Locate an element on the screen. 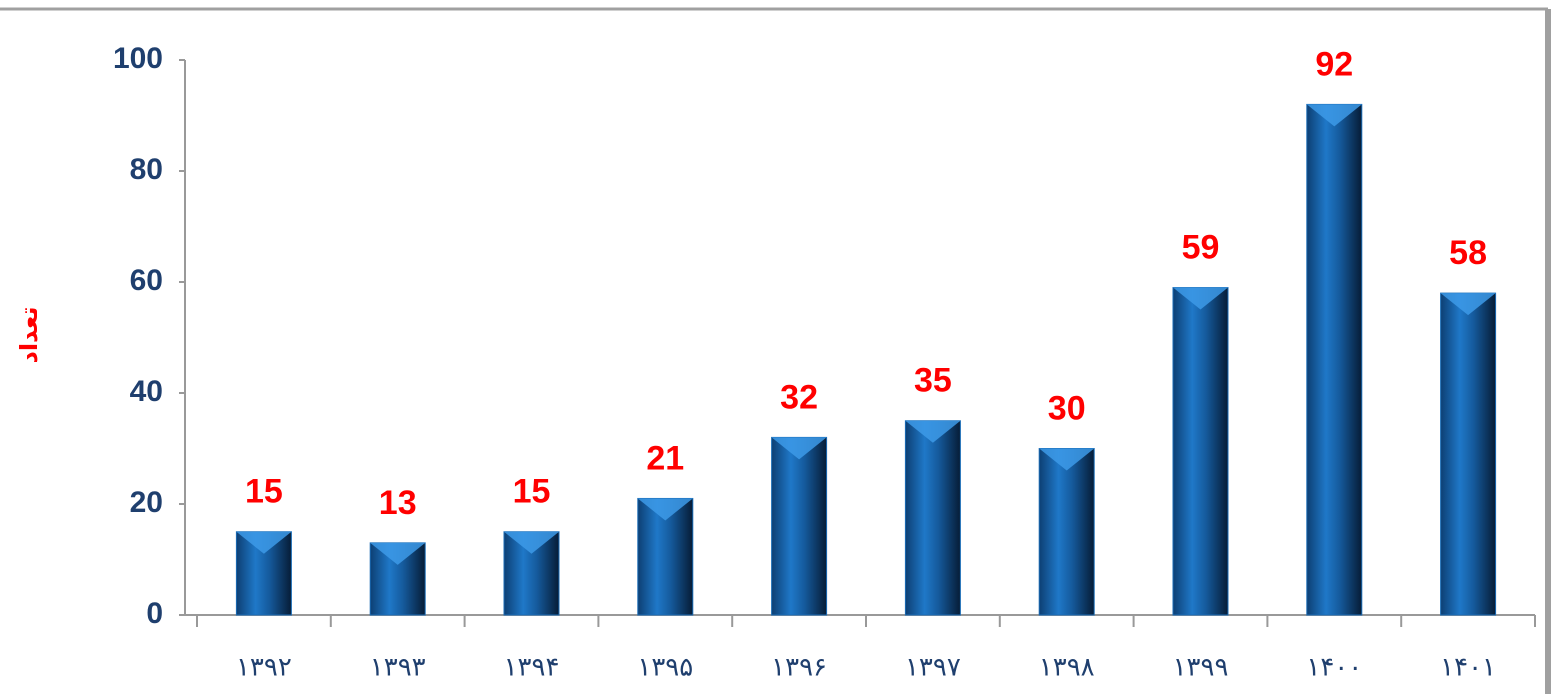  y-tick-label: 0 is located at coordinates (154, 613).